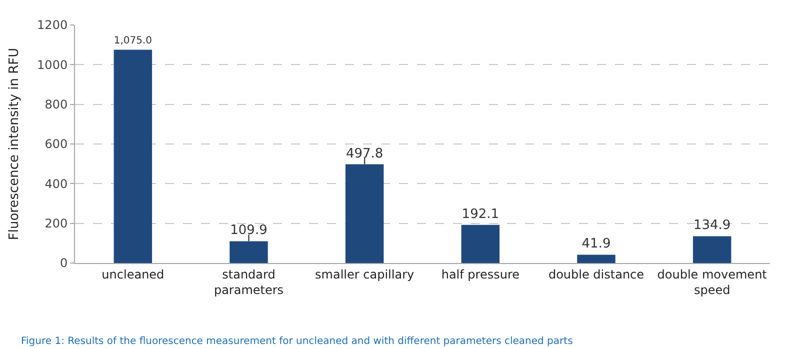 Image resolution: width=800 pixels, height=348 pixels. I want to click on data-label: 109.9, so click(249, 230).